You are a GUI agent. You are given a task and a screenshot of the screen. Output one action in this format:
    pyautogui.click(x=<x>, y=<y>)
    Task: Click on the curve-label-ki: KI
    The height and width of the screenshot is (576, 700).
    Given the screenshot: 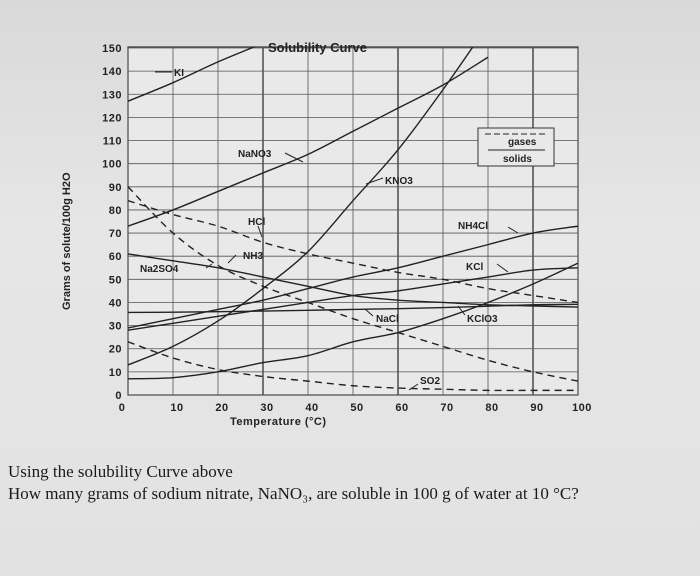 What is the action you would take?
    pyautogui.click(x=179, y=73)
    